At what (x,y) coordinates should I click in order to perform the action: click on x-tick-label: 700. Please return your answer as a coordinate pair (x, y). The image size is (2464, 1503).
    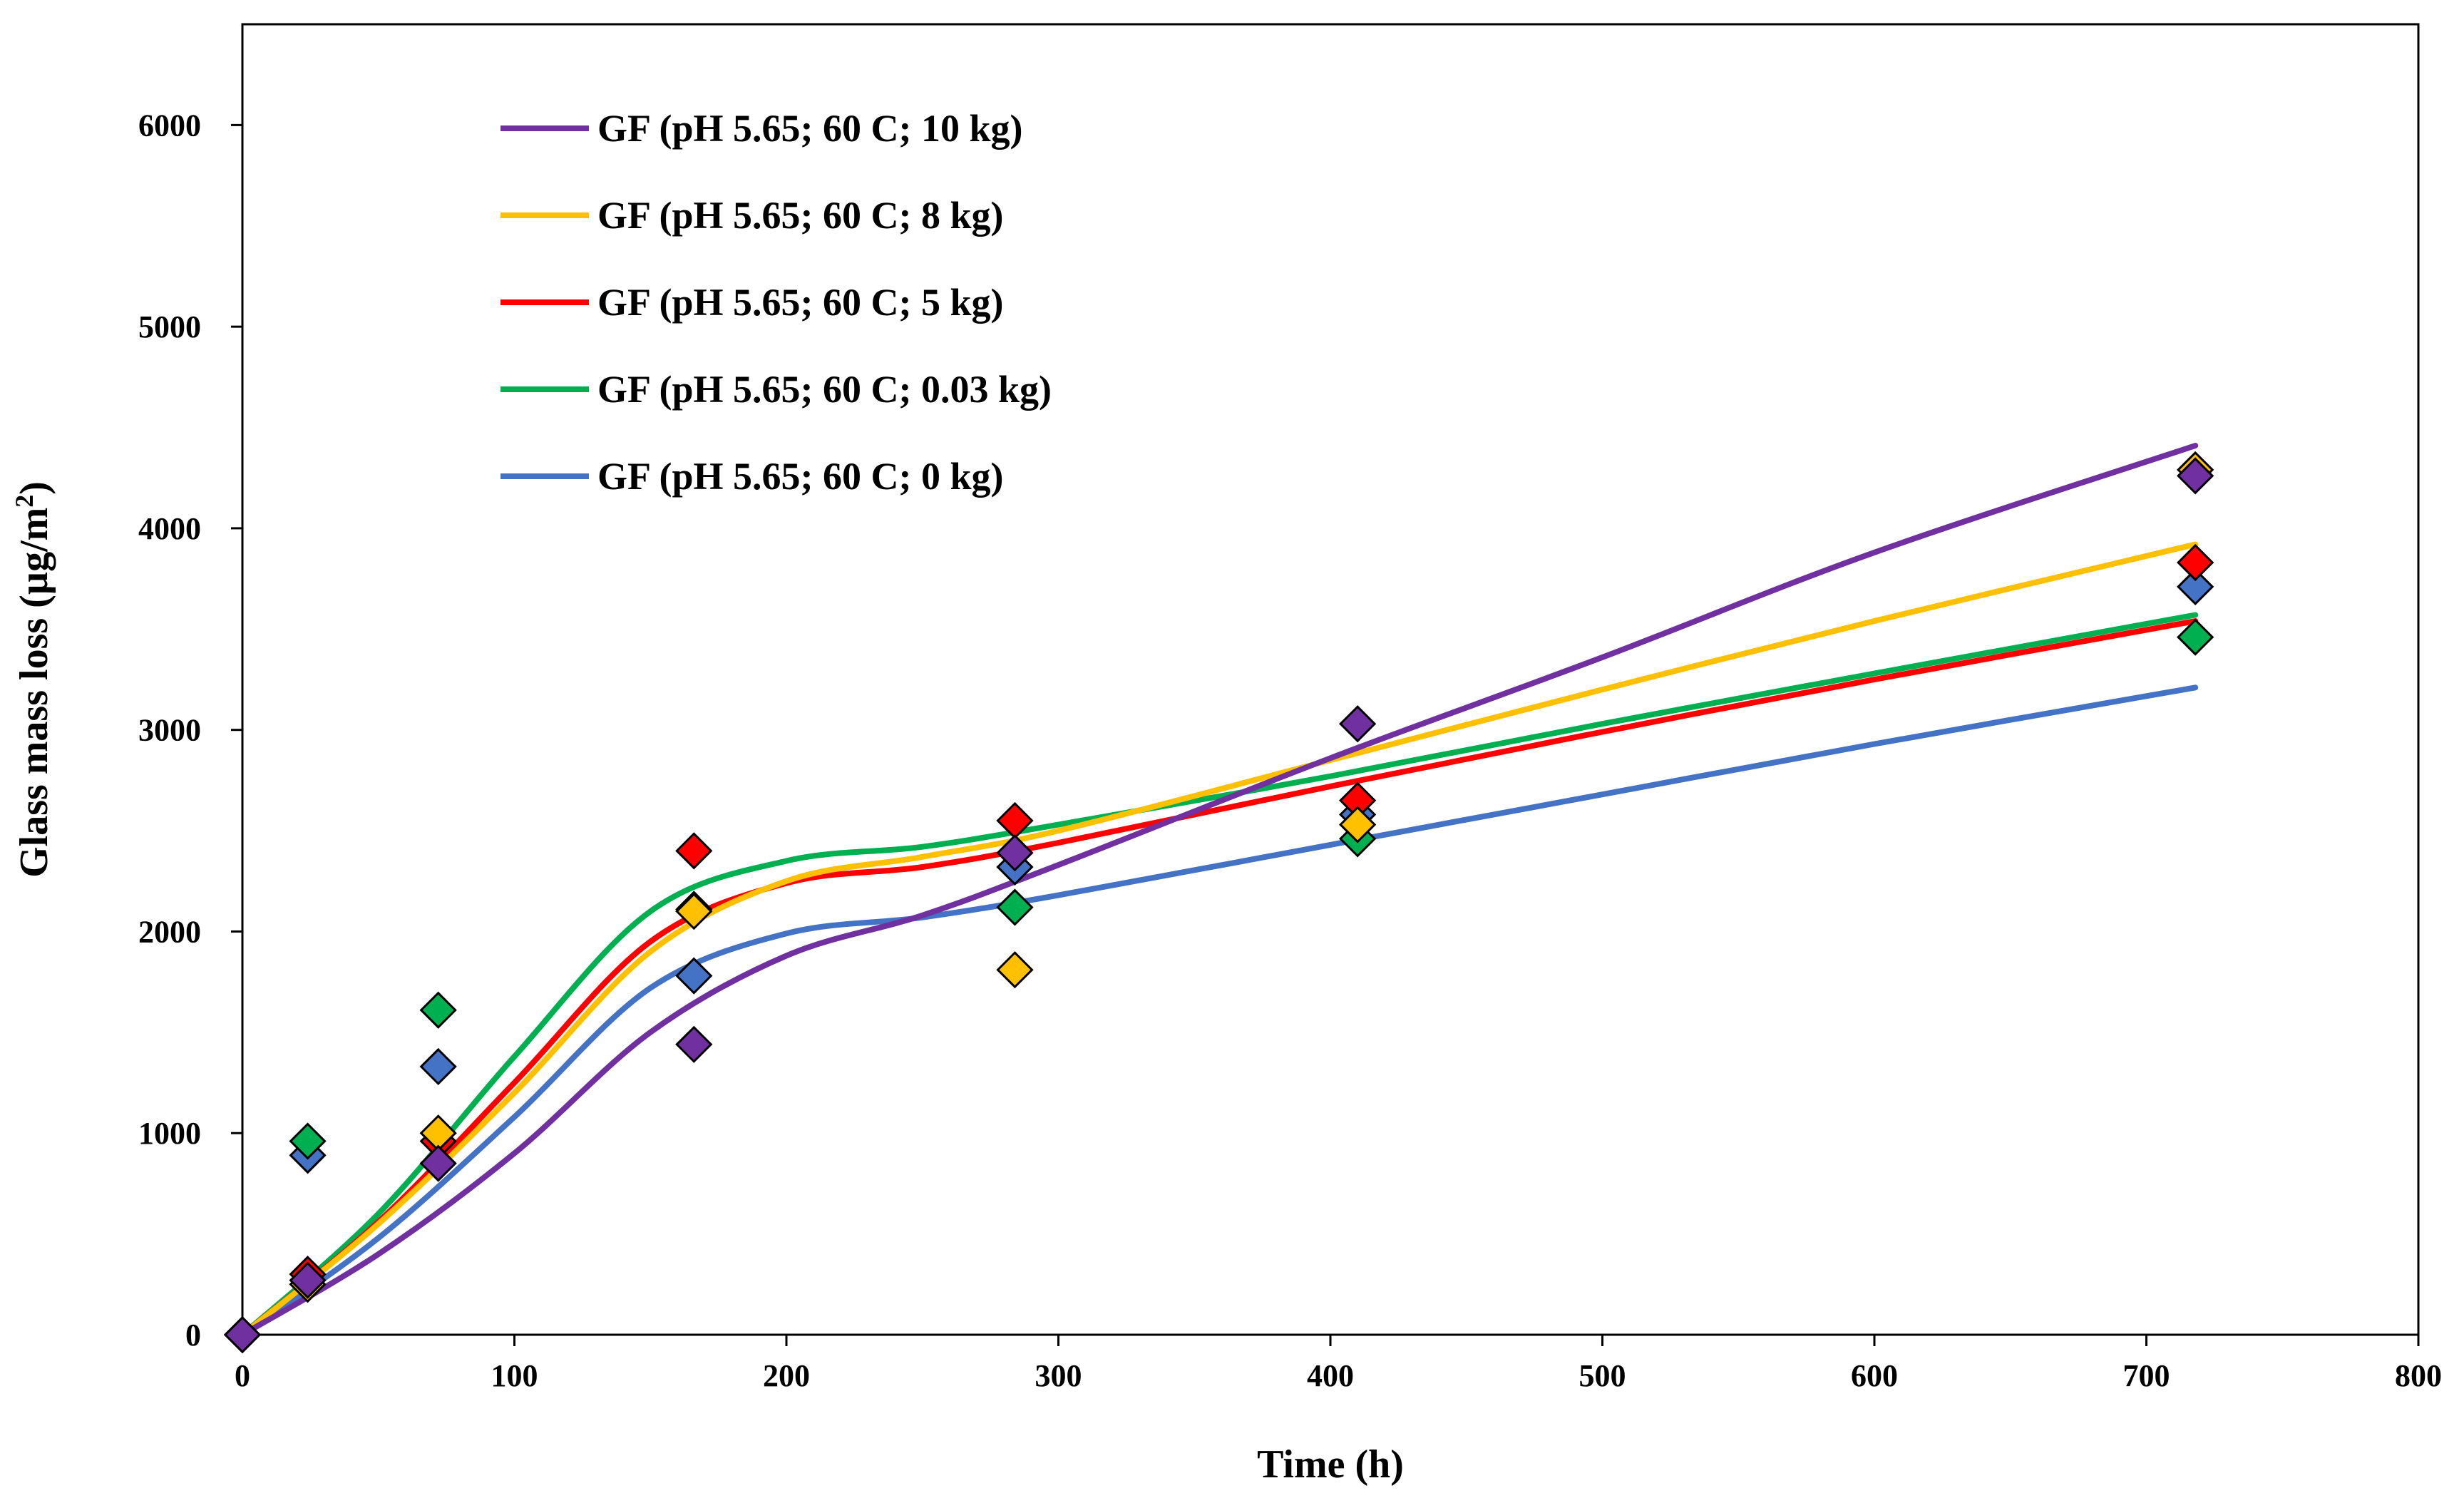
    Looking at the image, I should click on (2146, 1375).